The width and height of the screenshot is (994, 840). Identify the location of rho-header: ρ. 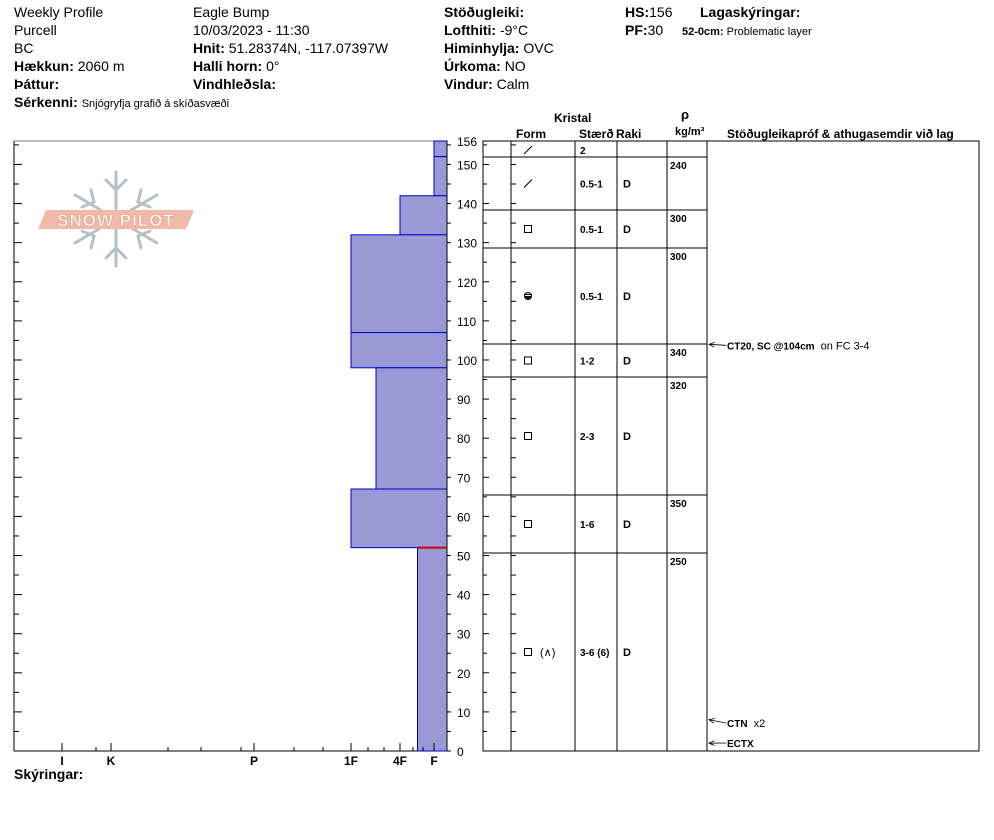
(685, 114).